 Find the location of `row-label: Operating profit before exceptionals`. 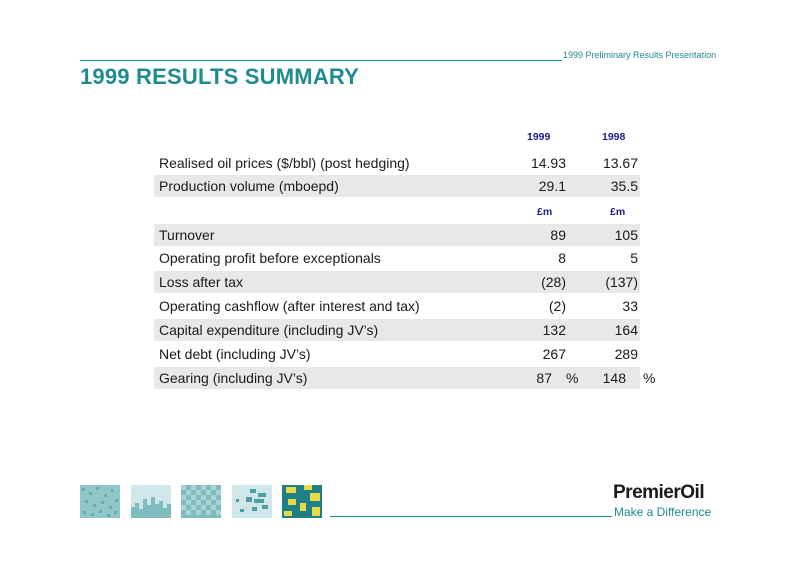

row-label: Operating profit before exceptionals is located at coordinates (270, 258).